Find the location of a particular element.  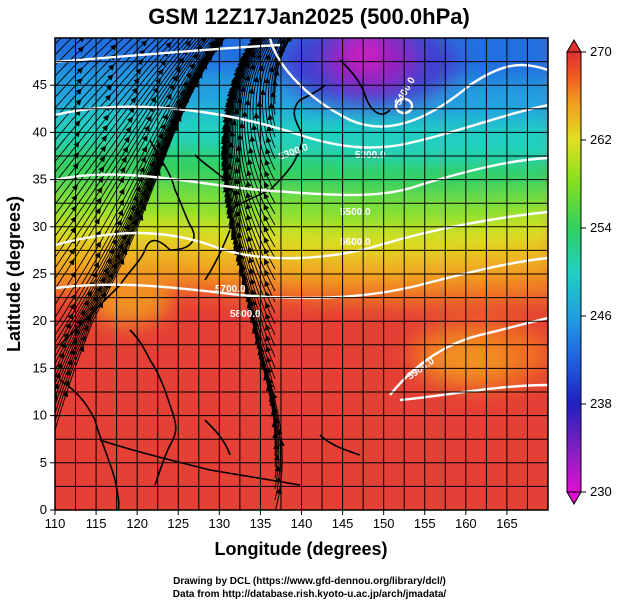

y-tick-label: 35 is located at coordinates (40, 179).